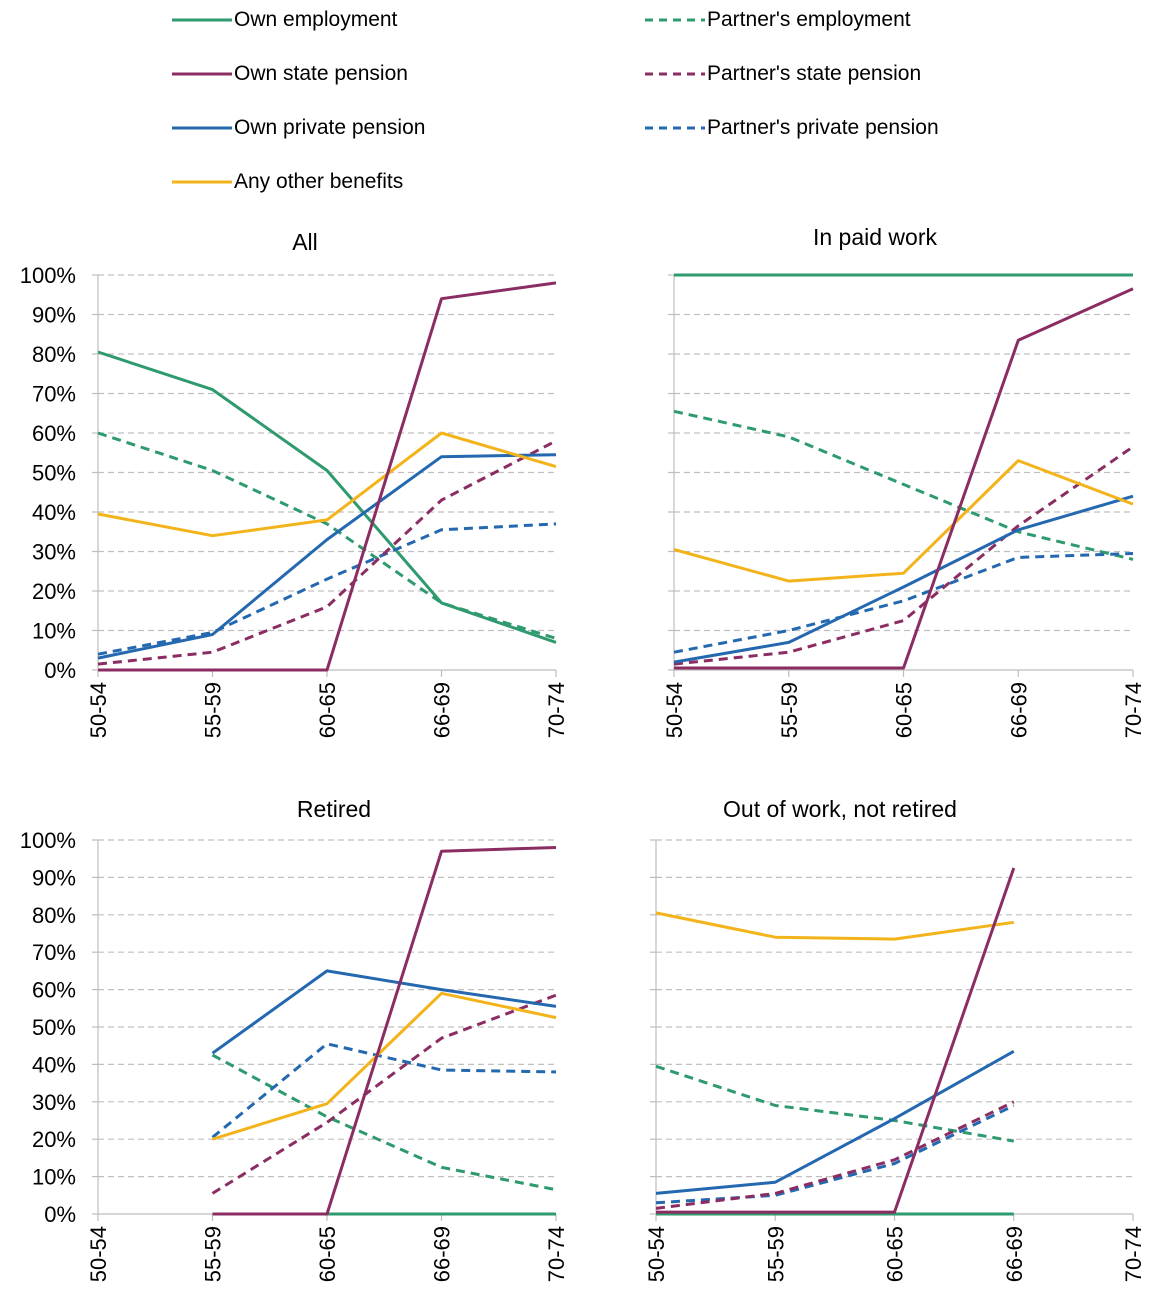  Describe the element at coordinates (305, 242) in the screenshot. I see `chart-title: All` at that location.